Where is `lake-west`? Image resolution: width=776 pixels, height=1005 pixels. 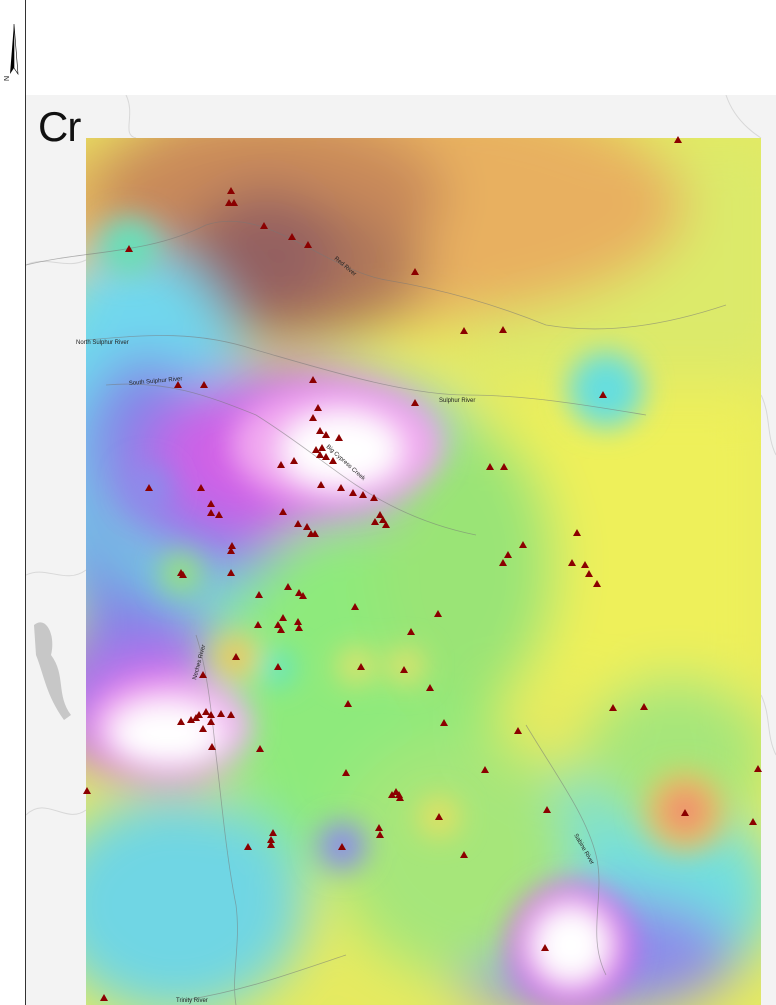 lake-west is located at coordinates (52, 671).